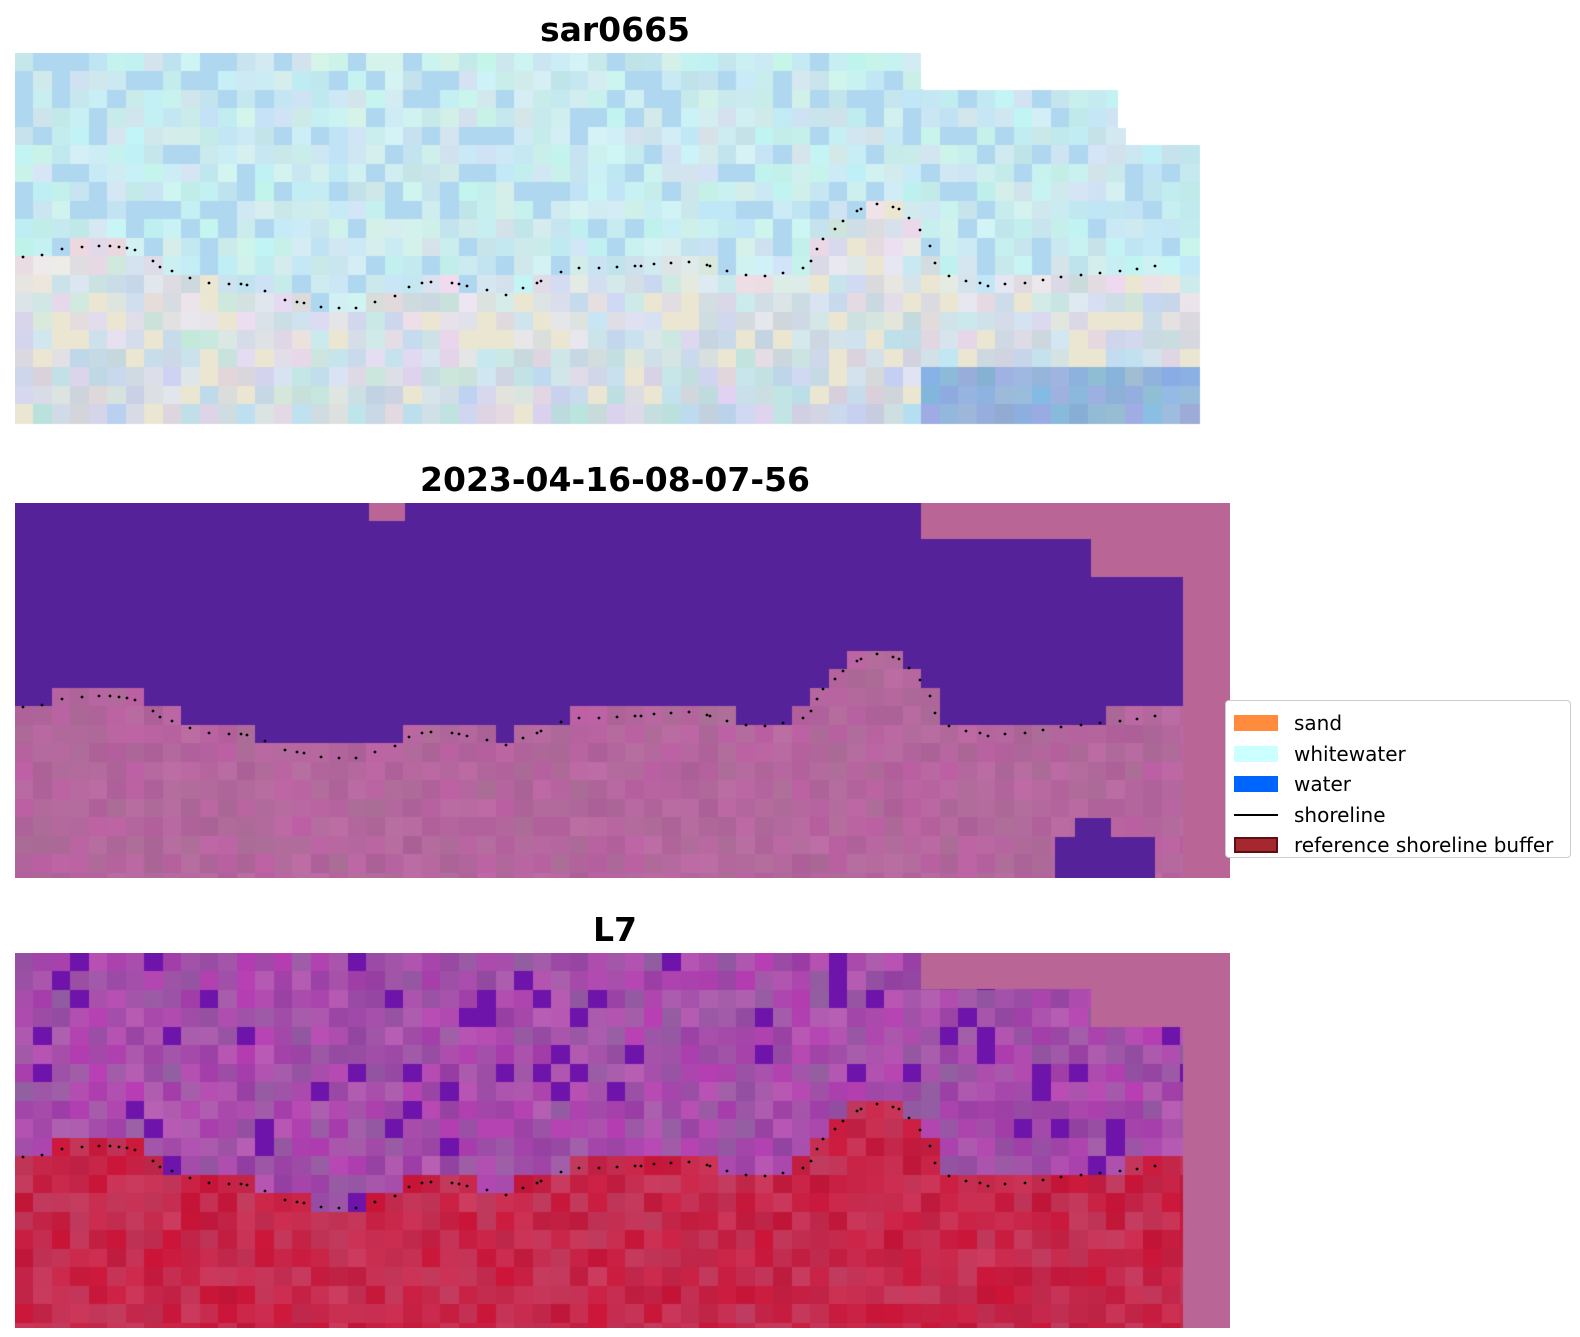 The width and height of the screenshot is (1580, 1337). Describe the element at coordinates (1340, 814) in the screenshot. I see `legend-label: shoreline` at that location.